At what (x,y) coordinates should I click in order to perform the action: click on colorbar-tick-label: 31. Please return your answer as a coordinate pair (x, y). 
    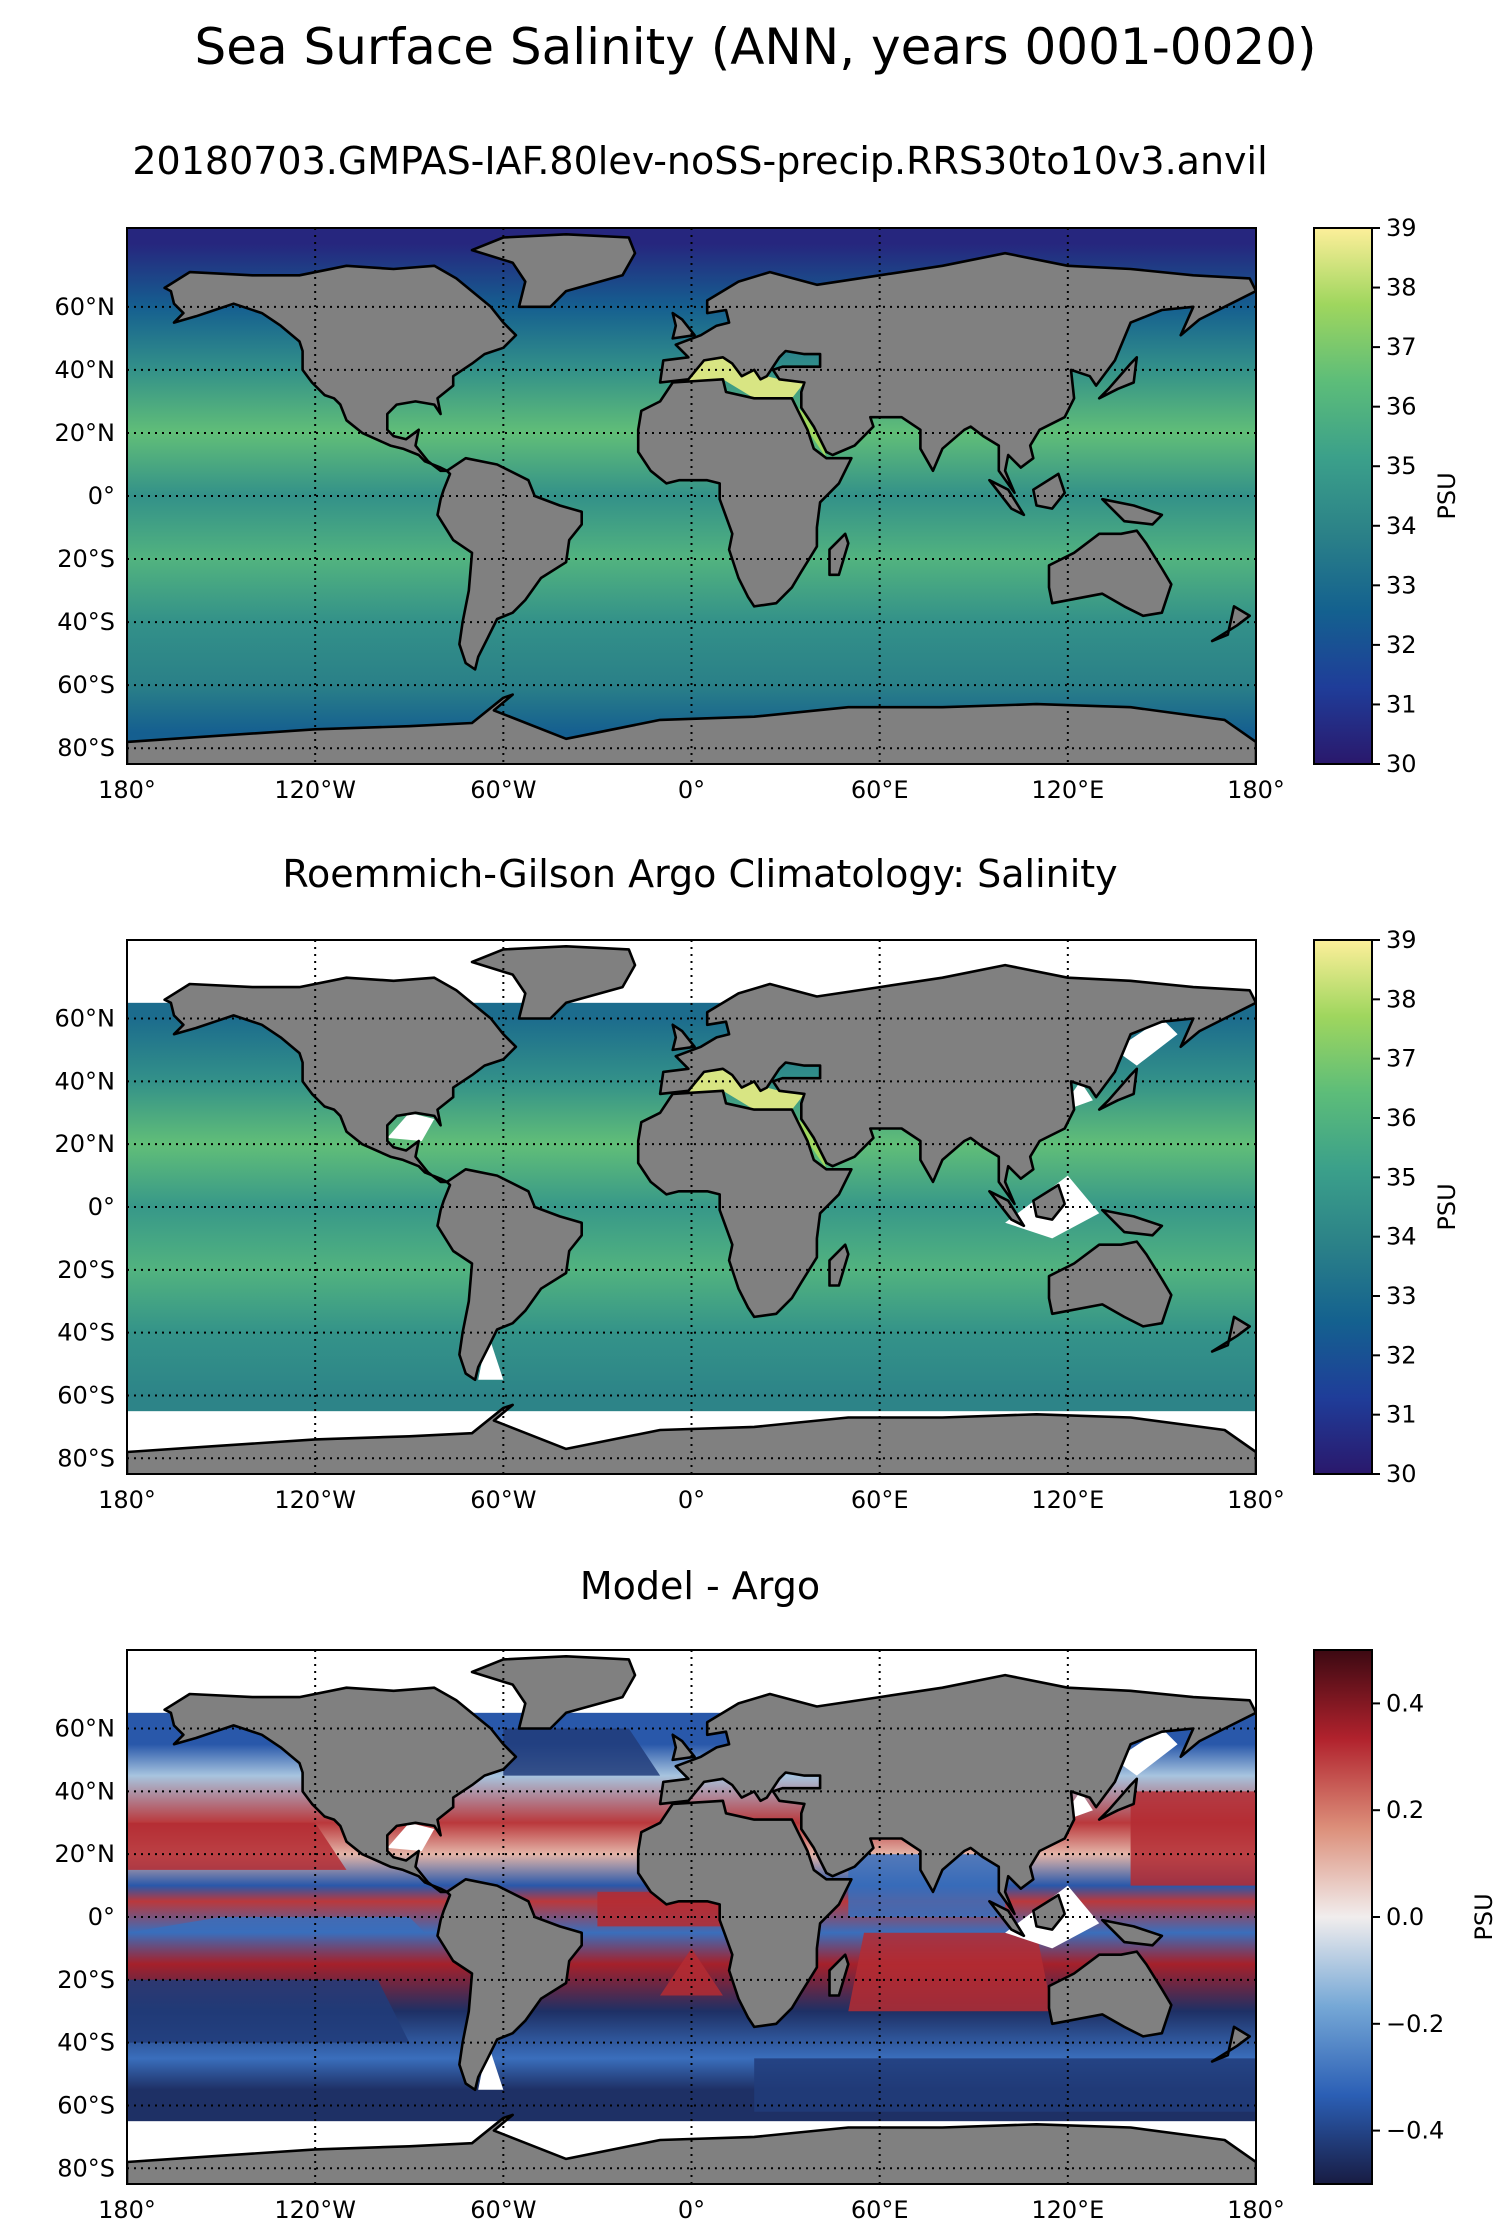
    Looking at the image, I should click on (1401, 1415).